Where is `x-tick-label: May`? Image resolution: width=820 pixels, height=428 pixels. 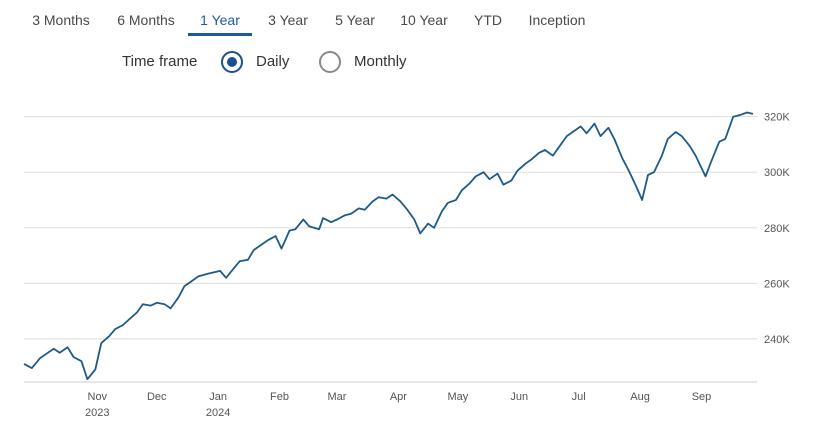
x-tick-label: May is located at coordinates (457, 397).